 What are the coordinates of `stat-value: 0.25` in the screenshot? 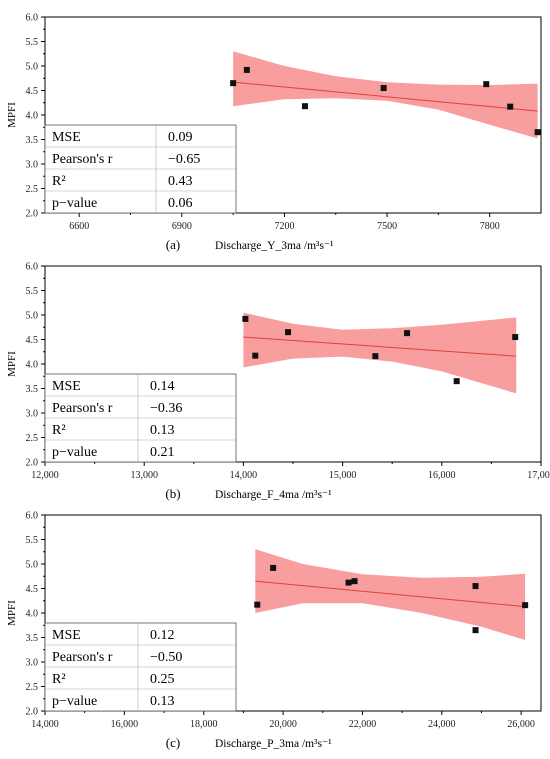 It's located at (162, 679).